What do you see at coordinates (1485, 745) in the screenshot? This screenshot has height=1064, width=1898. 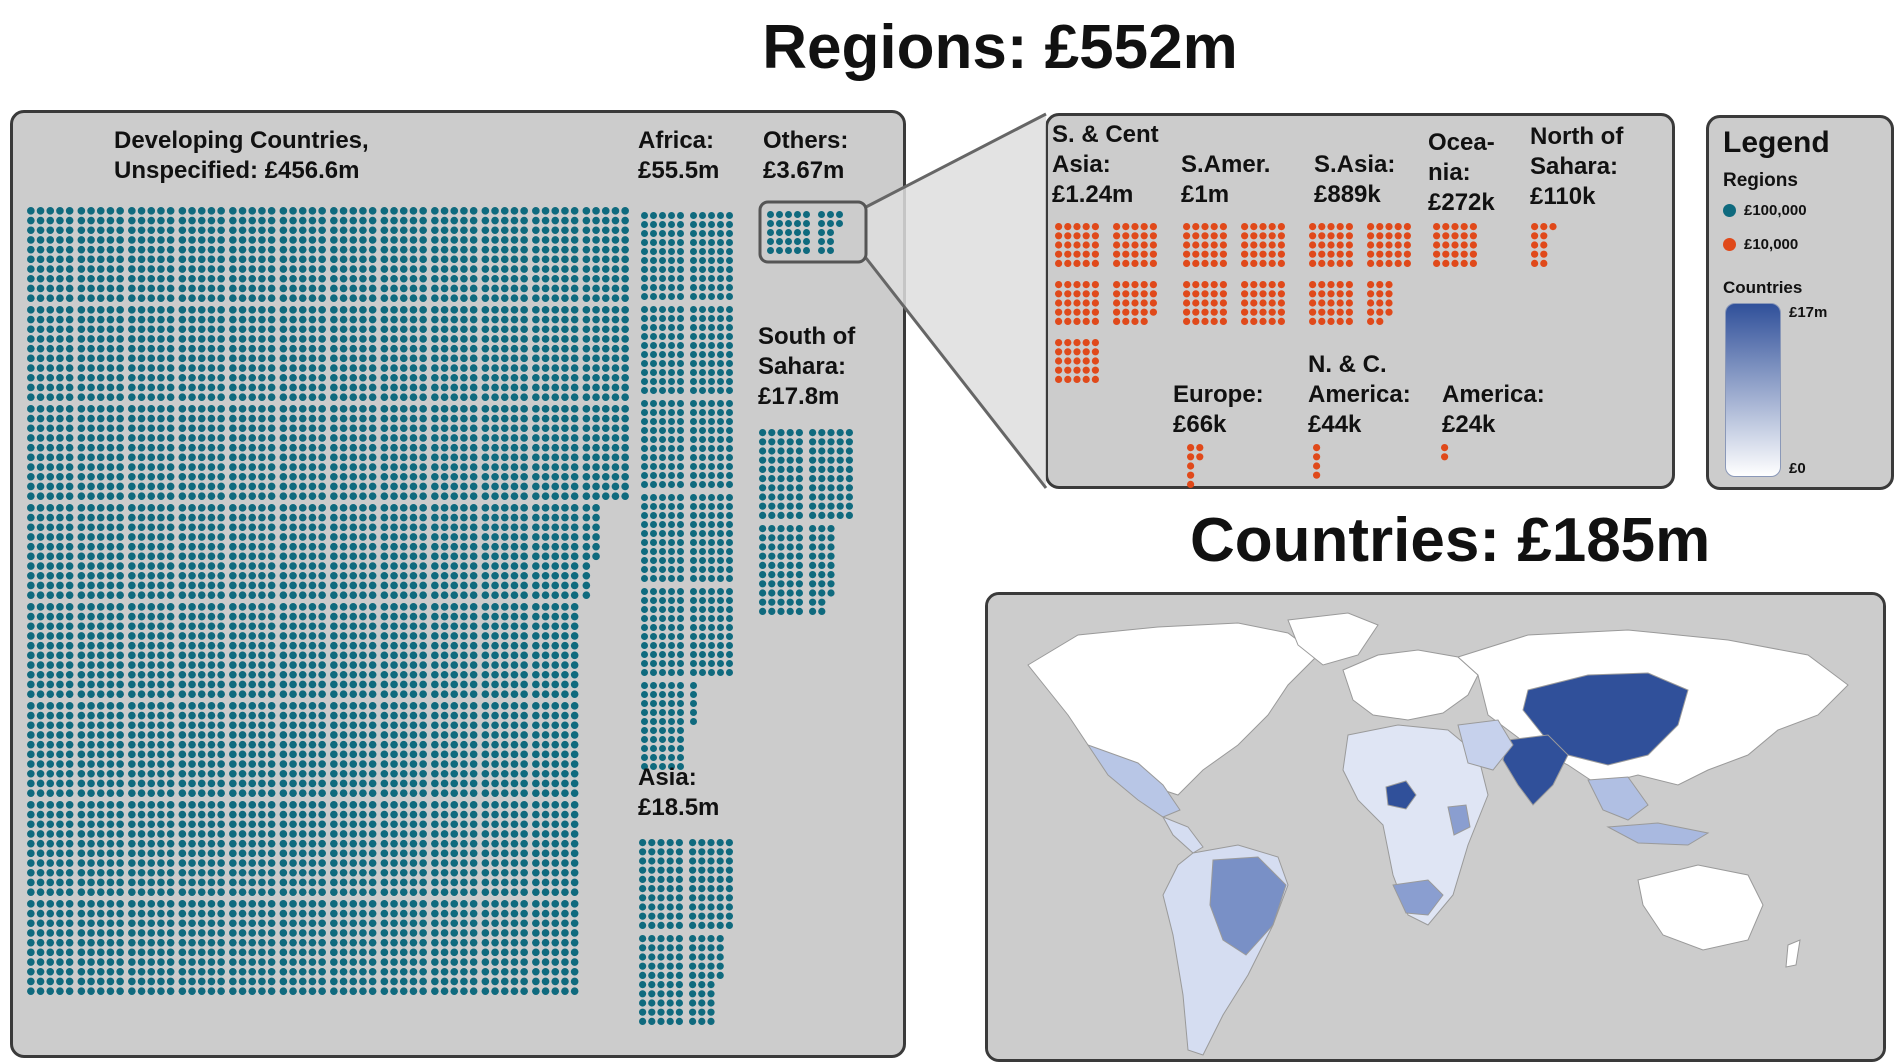 I see `middle-east-shape` at bounding box center [1485, 745].